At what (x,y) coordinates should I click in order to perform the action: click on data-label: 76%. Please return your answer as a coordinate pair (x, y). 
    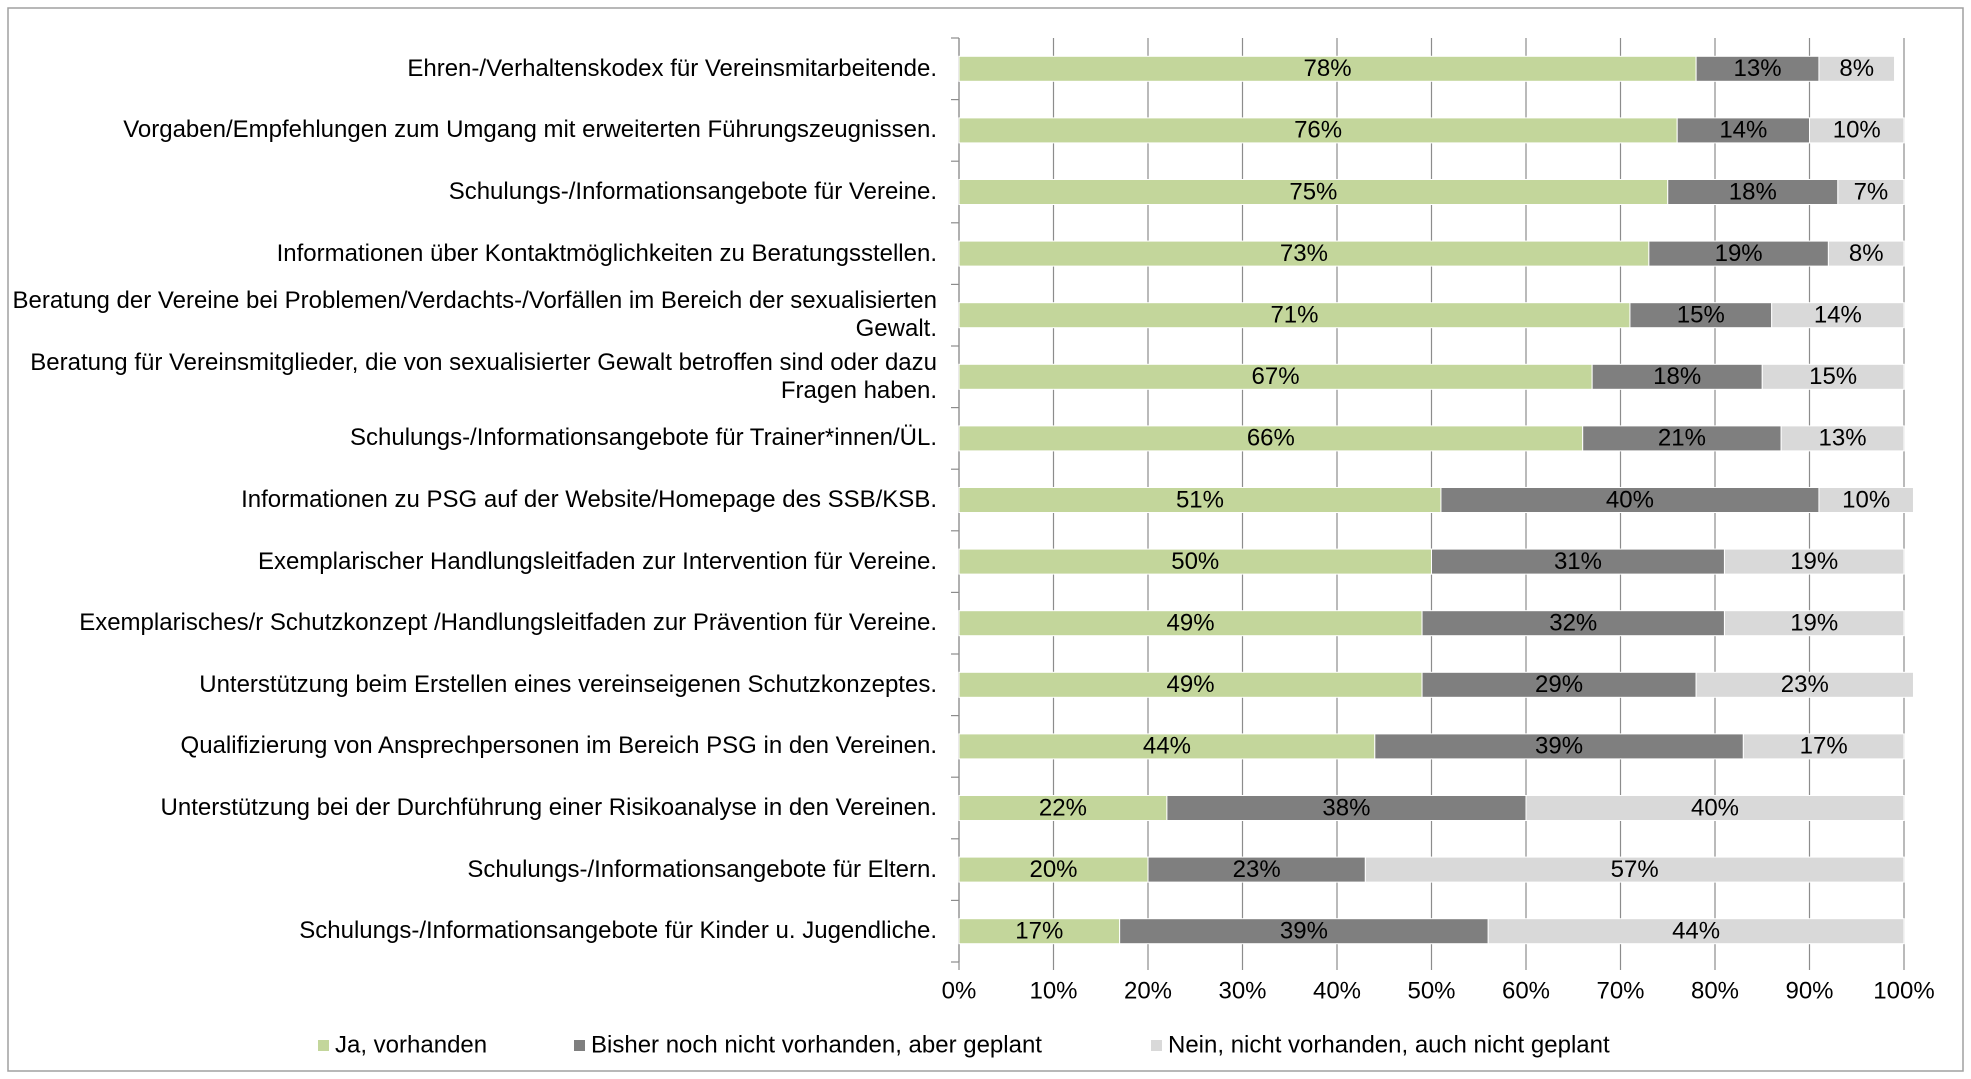
    Looking at the image, I should click on (1318, 130).